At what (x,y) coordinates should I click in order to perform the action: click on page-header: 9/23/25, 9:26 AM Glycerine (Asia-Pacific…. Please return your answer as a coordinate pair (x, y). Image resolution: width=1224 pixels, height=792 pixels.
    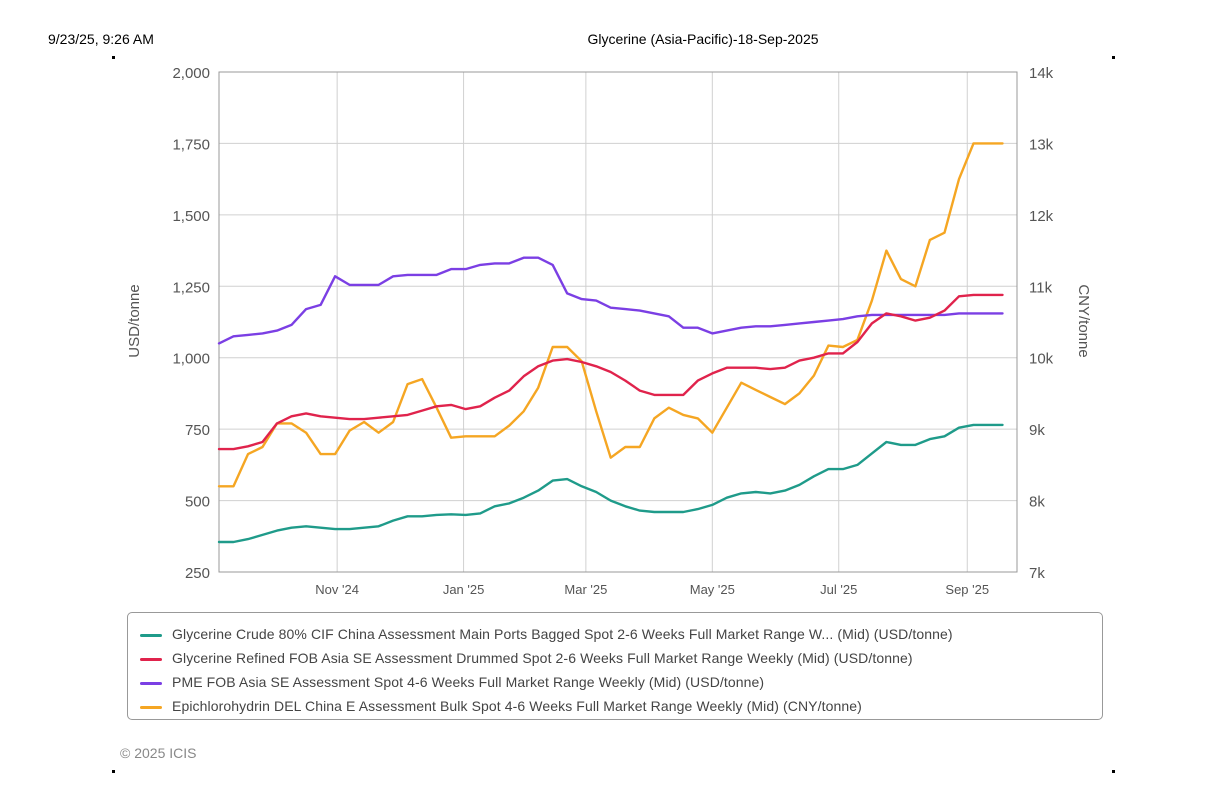
    Looking at the image, I should click on (612, 41).